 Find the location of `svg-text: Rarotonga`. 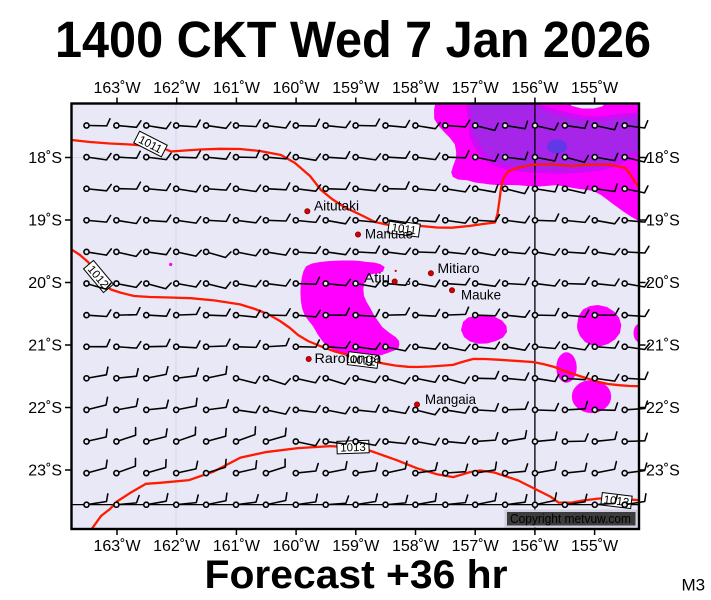

svg-text: Rarotonga is located at coordinates (348, 358).